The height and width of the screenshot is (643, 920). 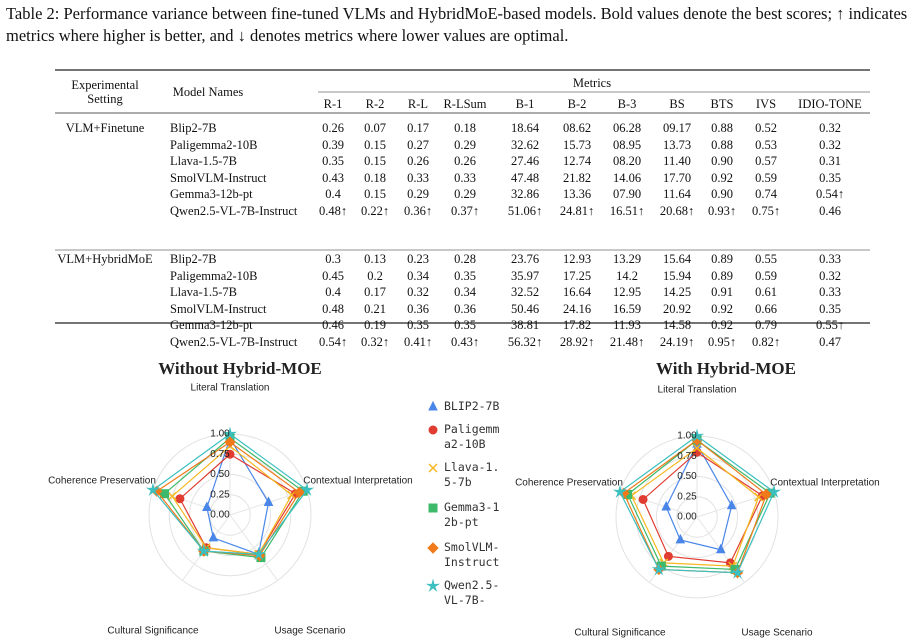 What do you see at coordinates (102, 481) in the screenshot?
I see `axis-label: Coherence Preservation` at bounding box center [102, 481].